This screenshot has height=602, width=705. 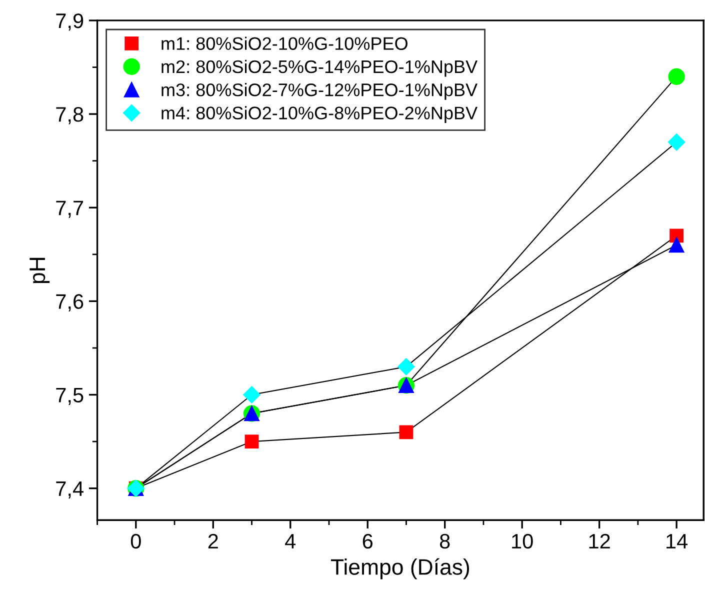 What do you see at coordinates (70, 115) in the screenshot?
I see `y-tick-label: 7,8` at bounding box center [70, 115].